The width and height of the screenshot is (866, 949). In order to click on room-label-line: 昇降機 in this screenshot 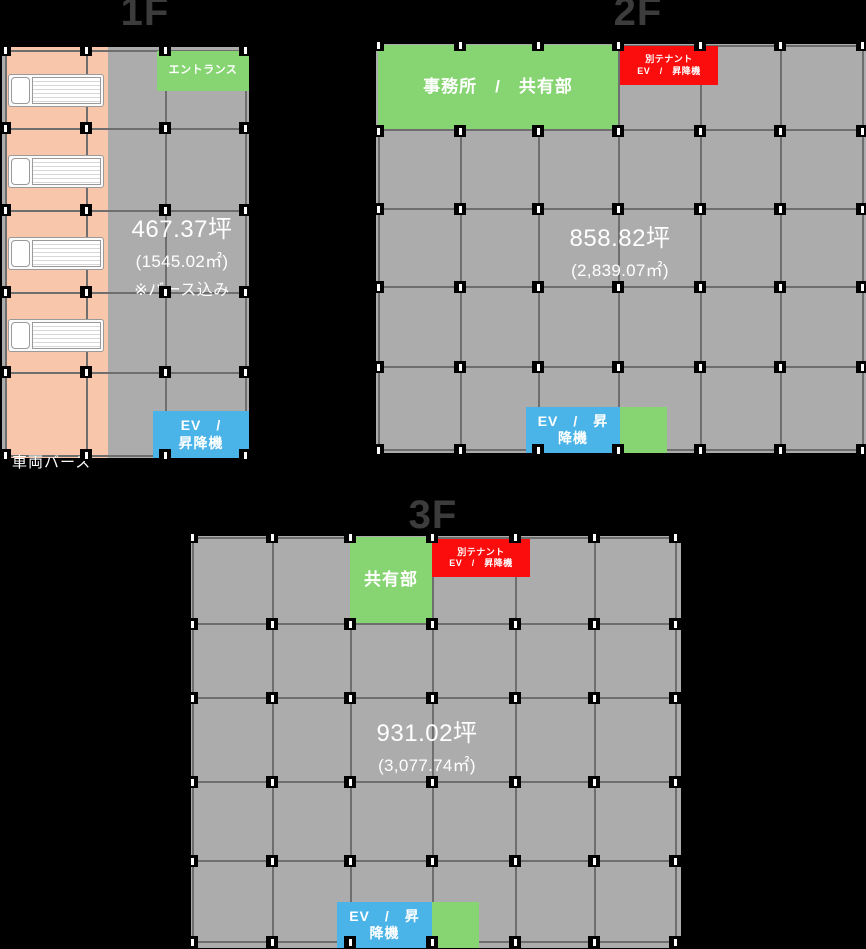, I will do `click(201, 442)`.